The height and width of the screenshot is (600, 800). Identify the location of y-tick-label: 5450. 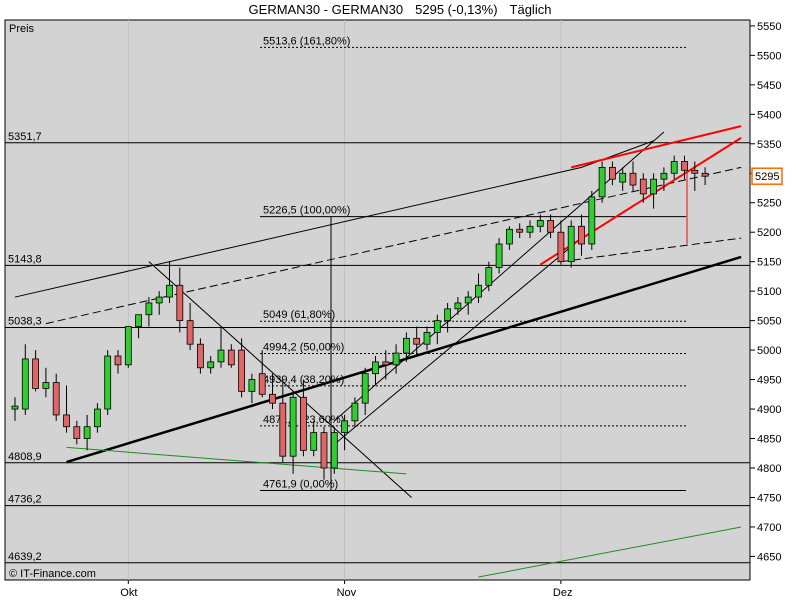
(769, 86).